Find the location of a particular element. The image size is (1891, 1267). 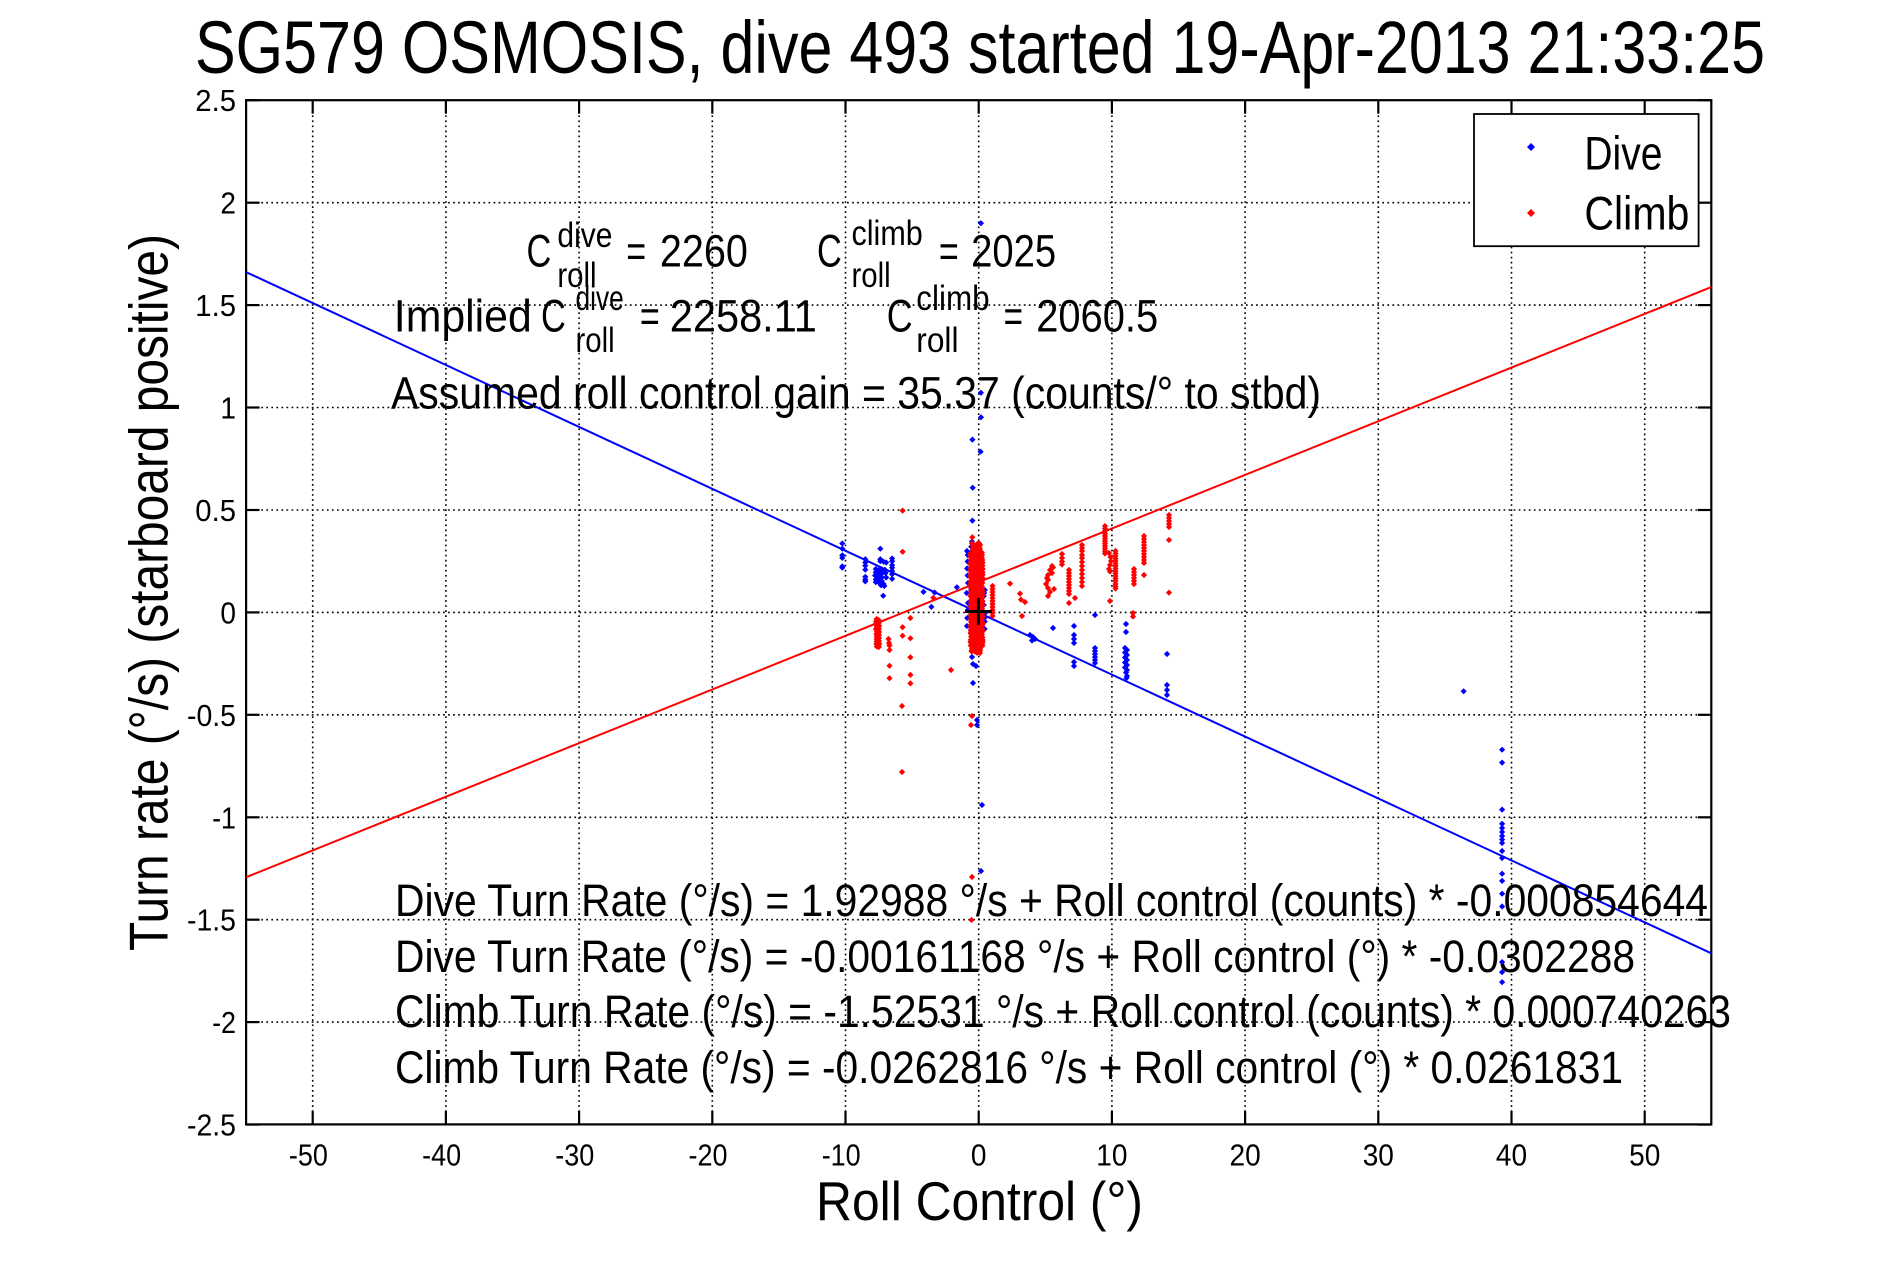

svg-text: 10 is located at coordinates (1111, 1155).